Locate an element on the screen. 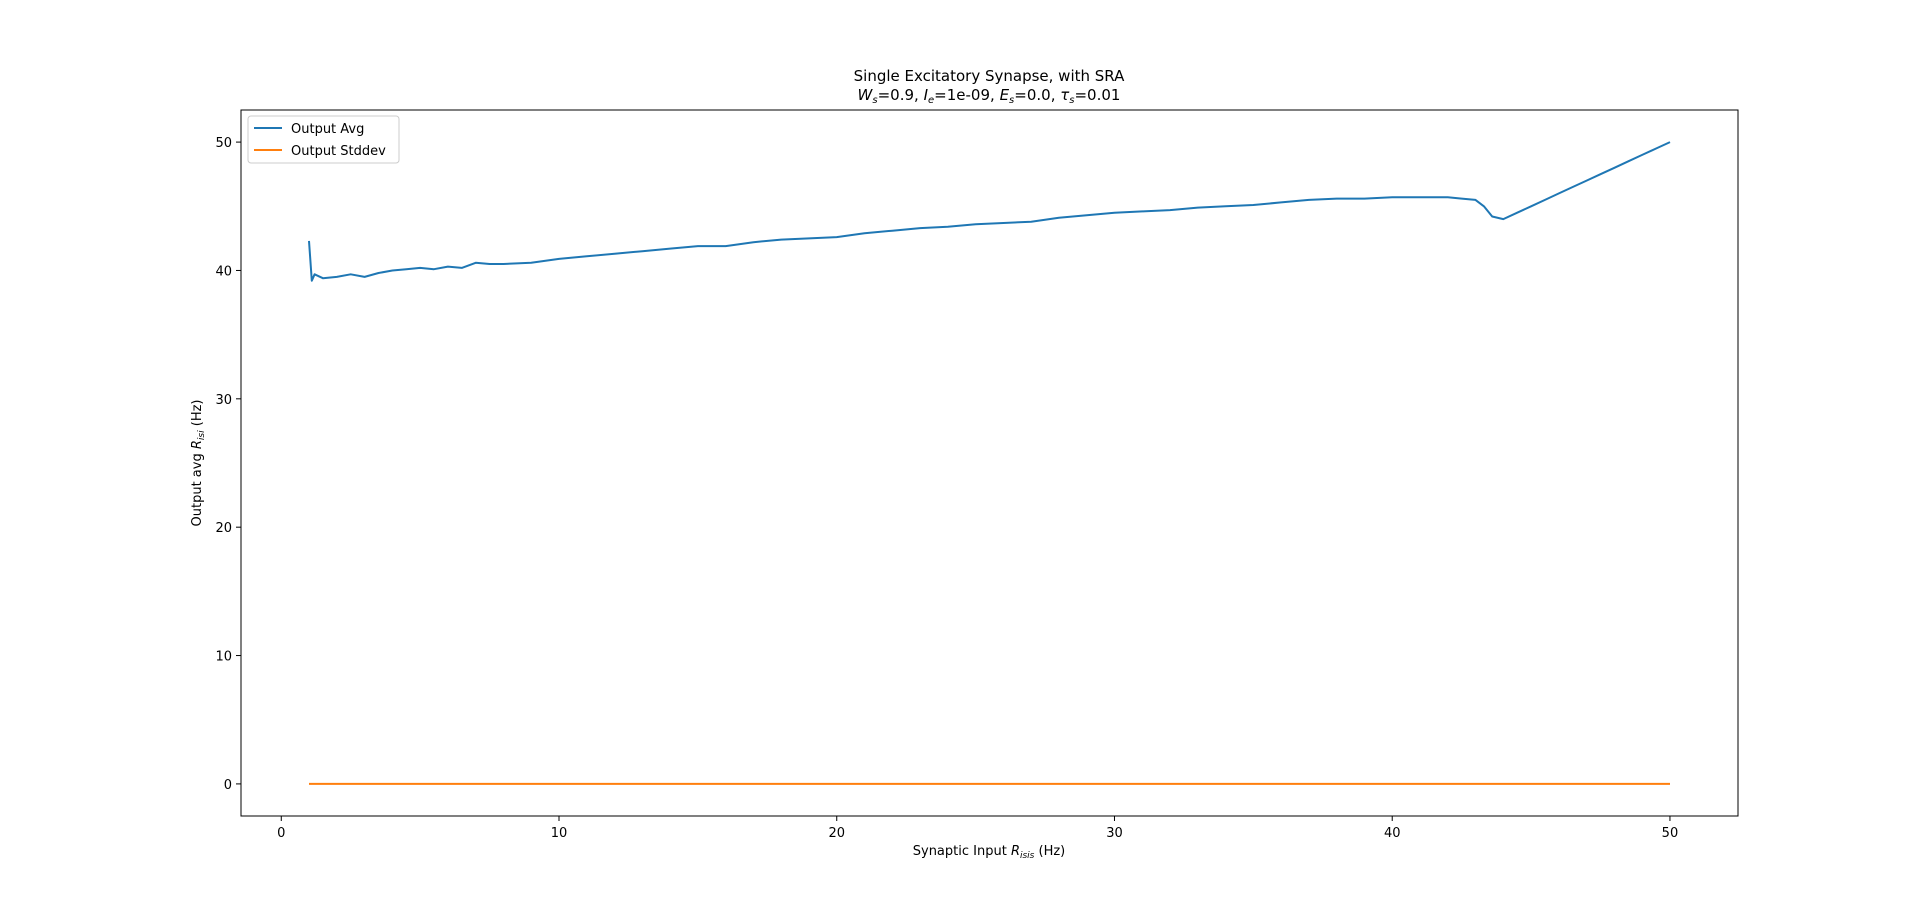 This screenshot has width=1920, height=911. x-tick-label: 40 is located at coordinates (1392, 833).